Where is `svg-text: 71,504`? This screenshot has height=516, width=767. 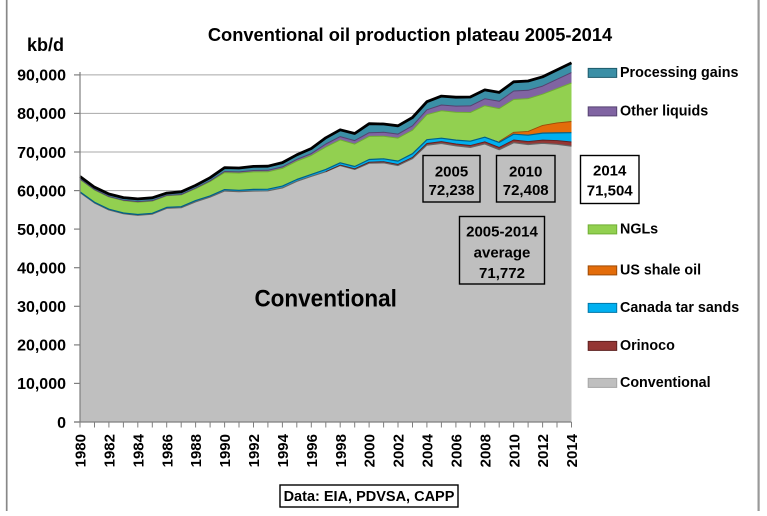 svg-text: 71,504 is located at coordinates (610, 191).